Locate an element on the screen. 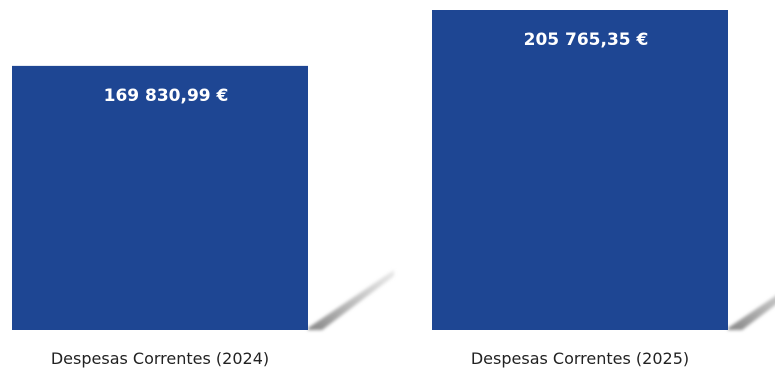 The image size is (775, 373). bar-value-label-2: 205 765,35 € is located at coordinates (586, 40).